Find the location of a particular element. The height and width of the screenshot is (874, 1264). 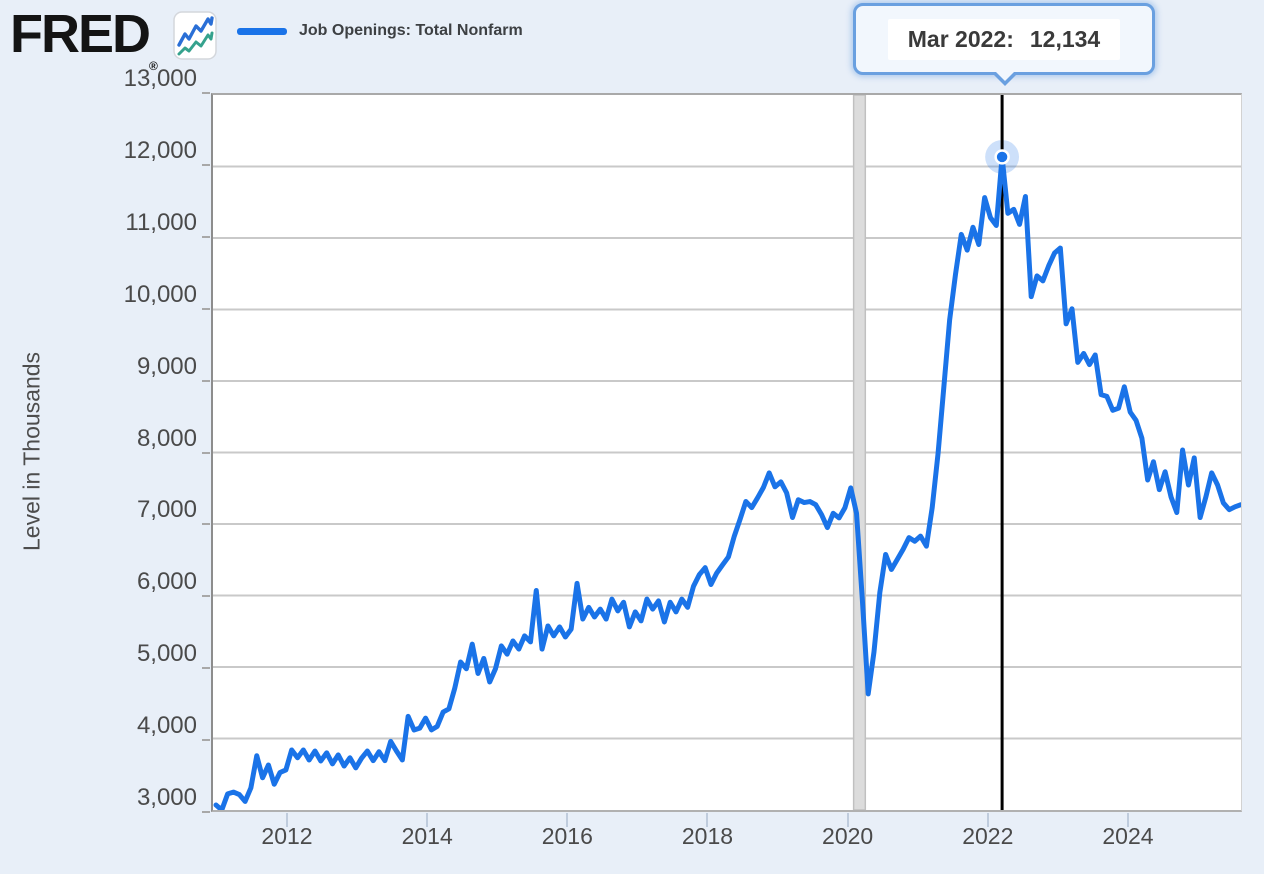

x-tick-label: 2024 is located at coordinates (1128, 836).